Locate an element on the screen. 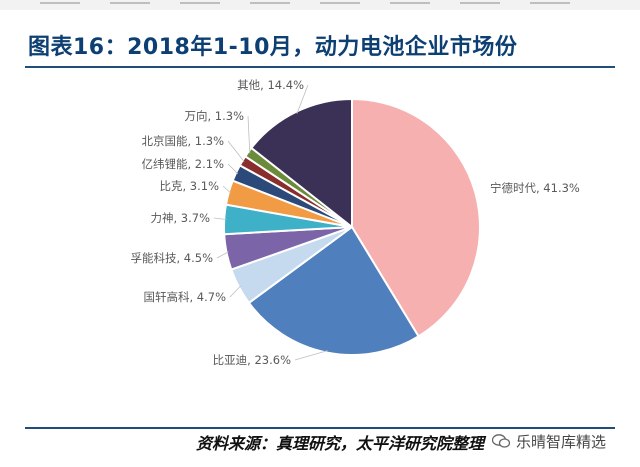 Image resolution: width=640 pixels, height=467 pixels. slice-label: 比亚迪, 23.6% is located at coordinates (252, 360).